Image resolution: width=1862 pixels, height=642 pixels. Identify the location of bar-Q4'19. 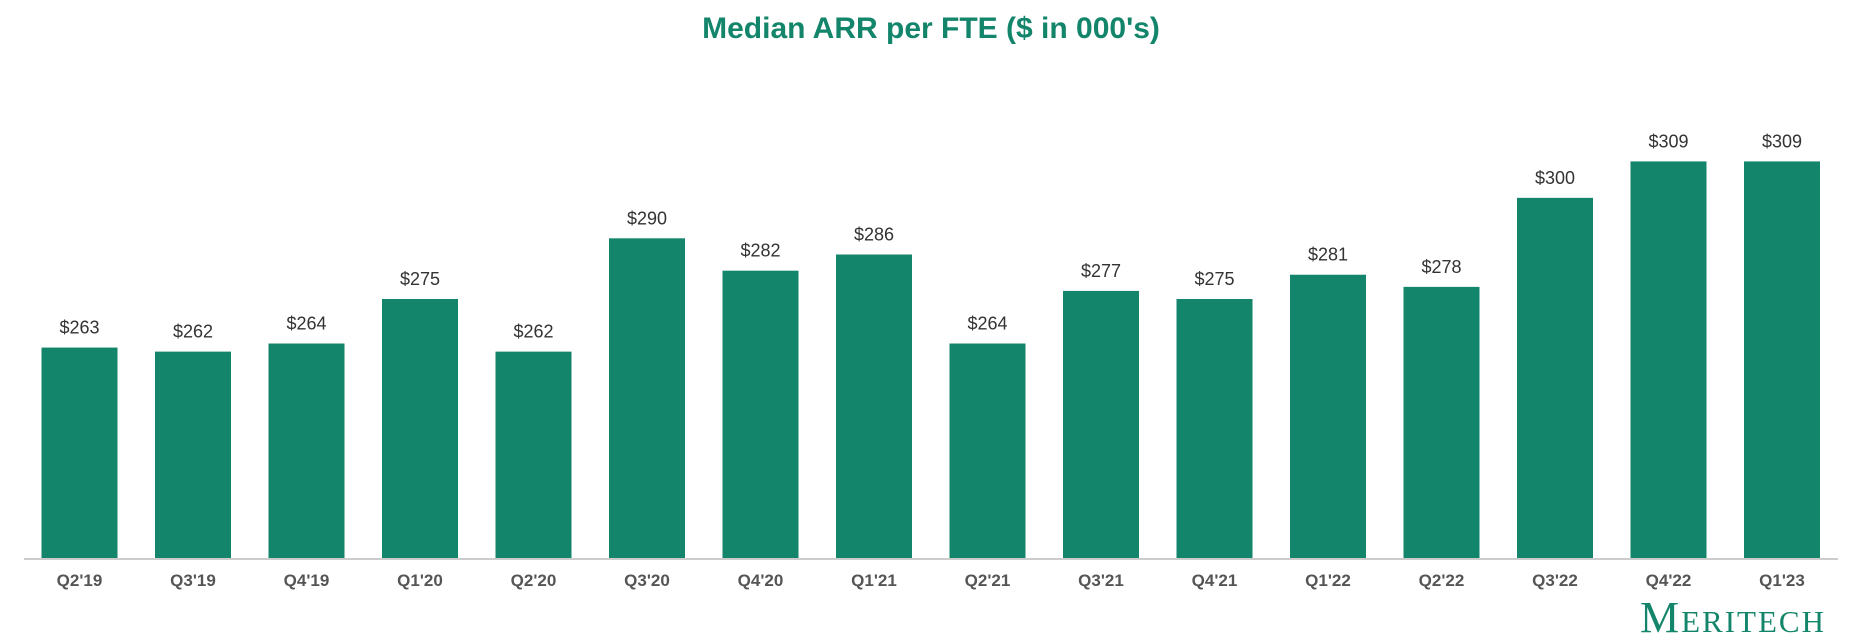
(306, 450).